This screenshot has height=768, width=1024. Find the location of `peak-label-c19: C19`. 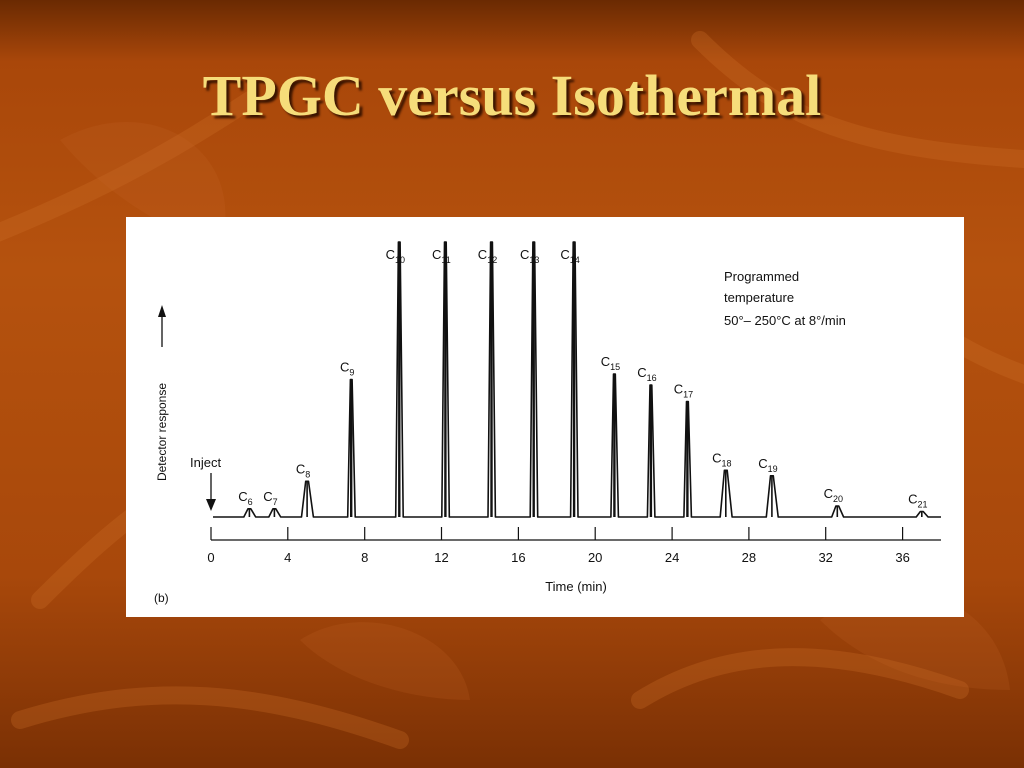

peak-label-c19: C19 is located at coordinates (767, 465).